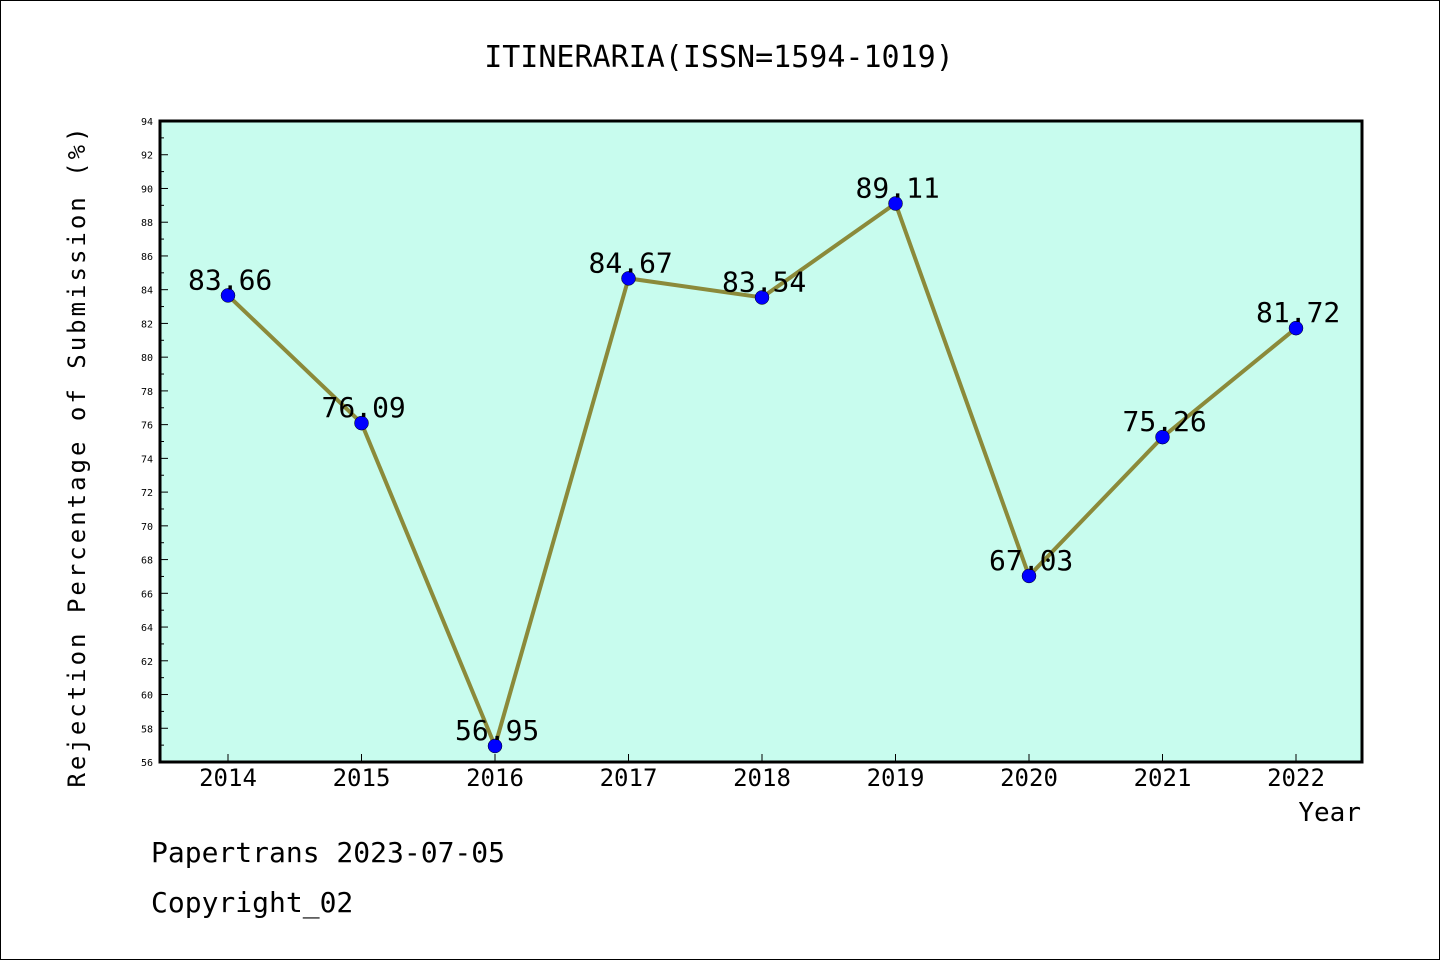  What do you see at coordinates (147, 527) in the screenshot?
I see `y-tick-label: 70` at bounding box center [147, 527].